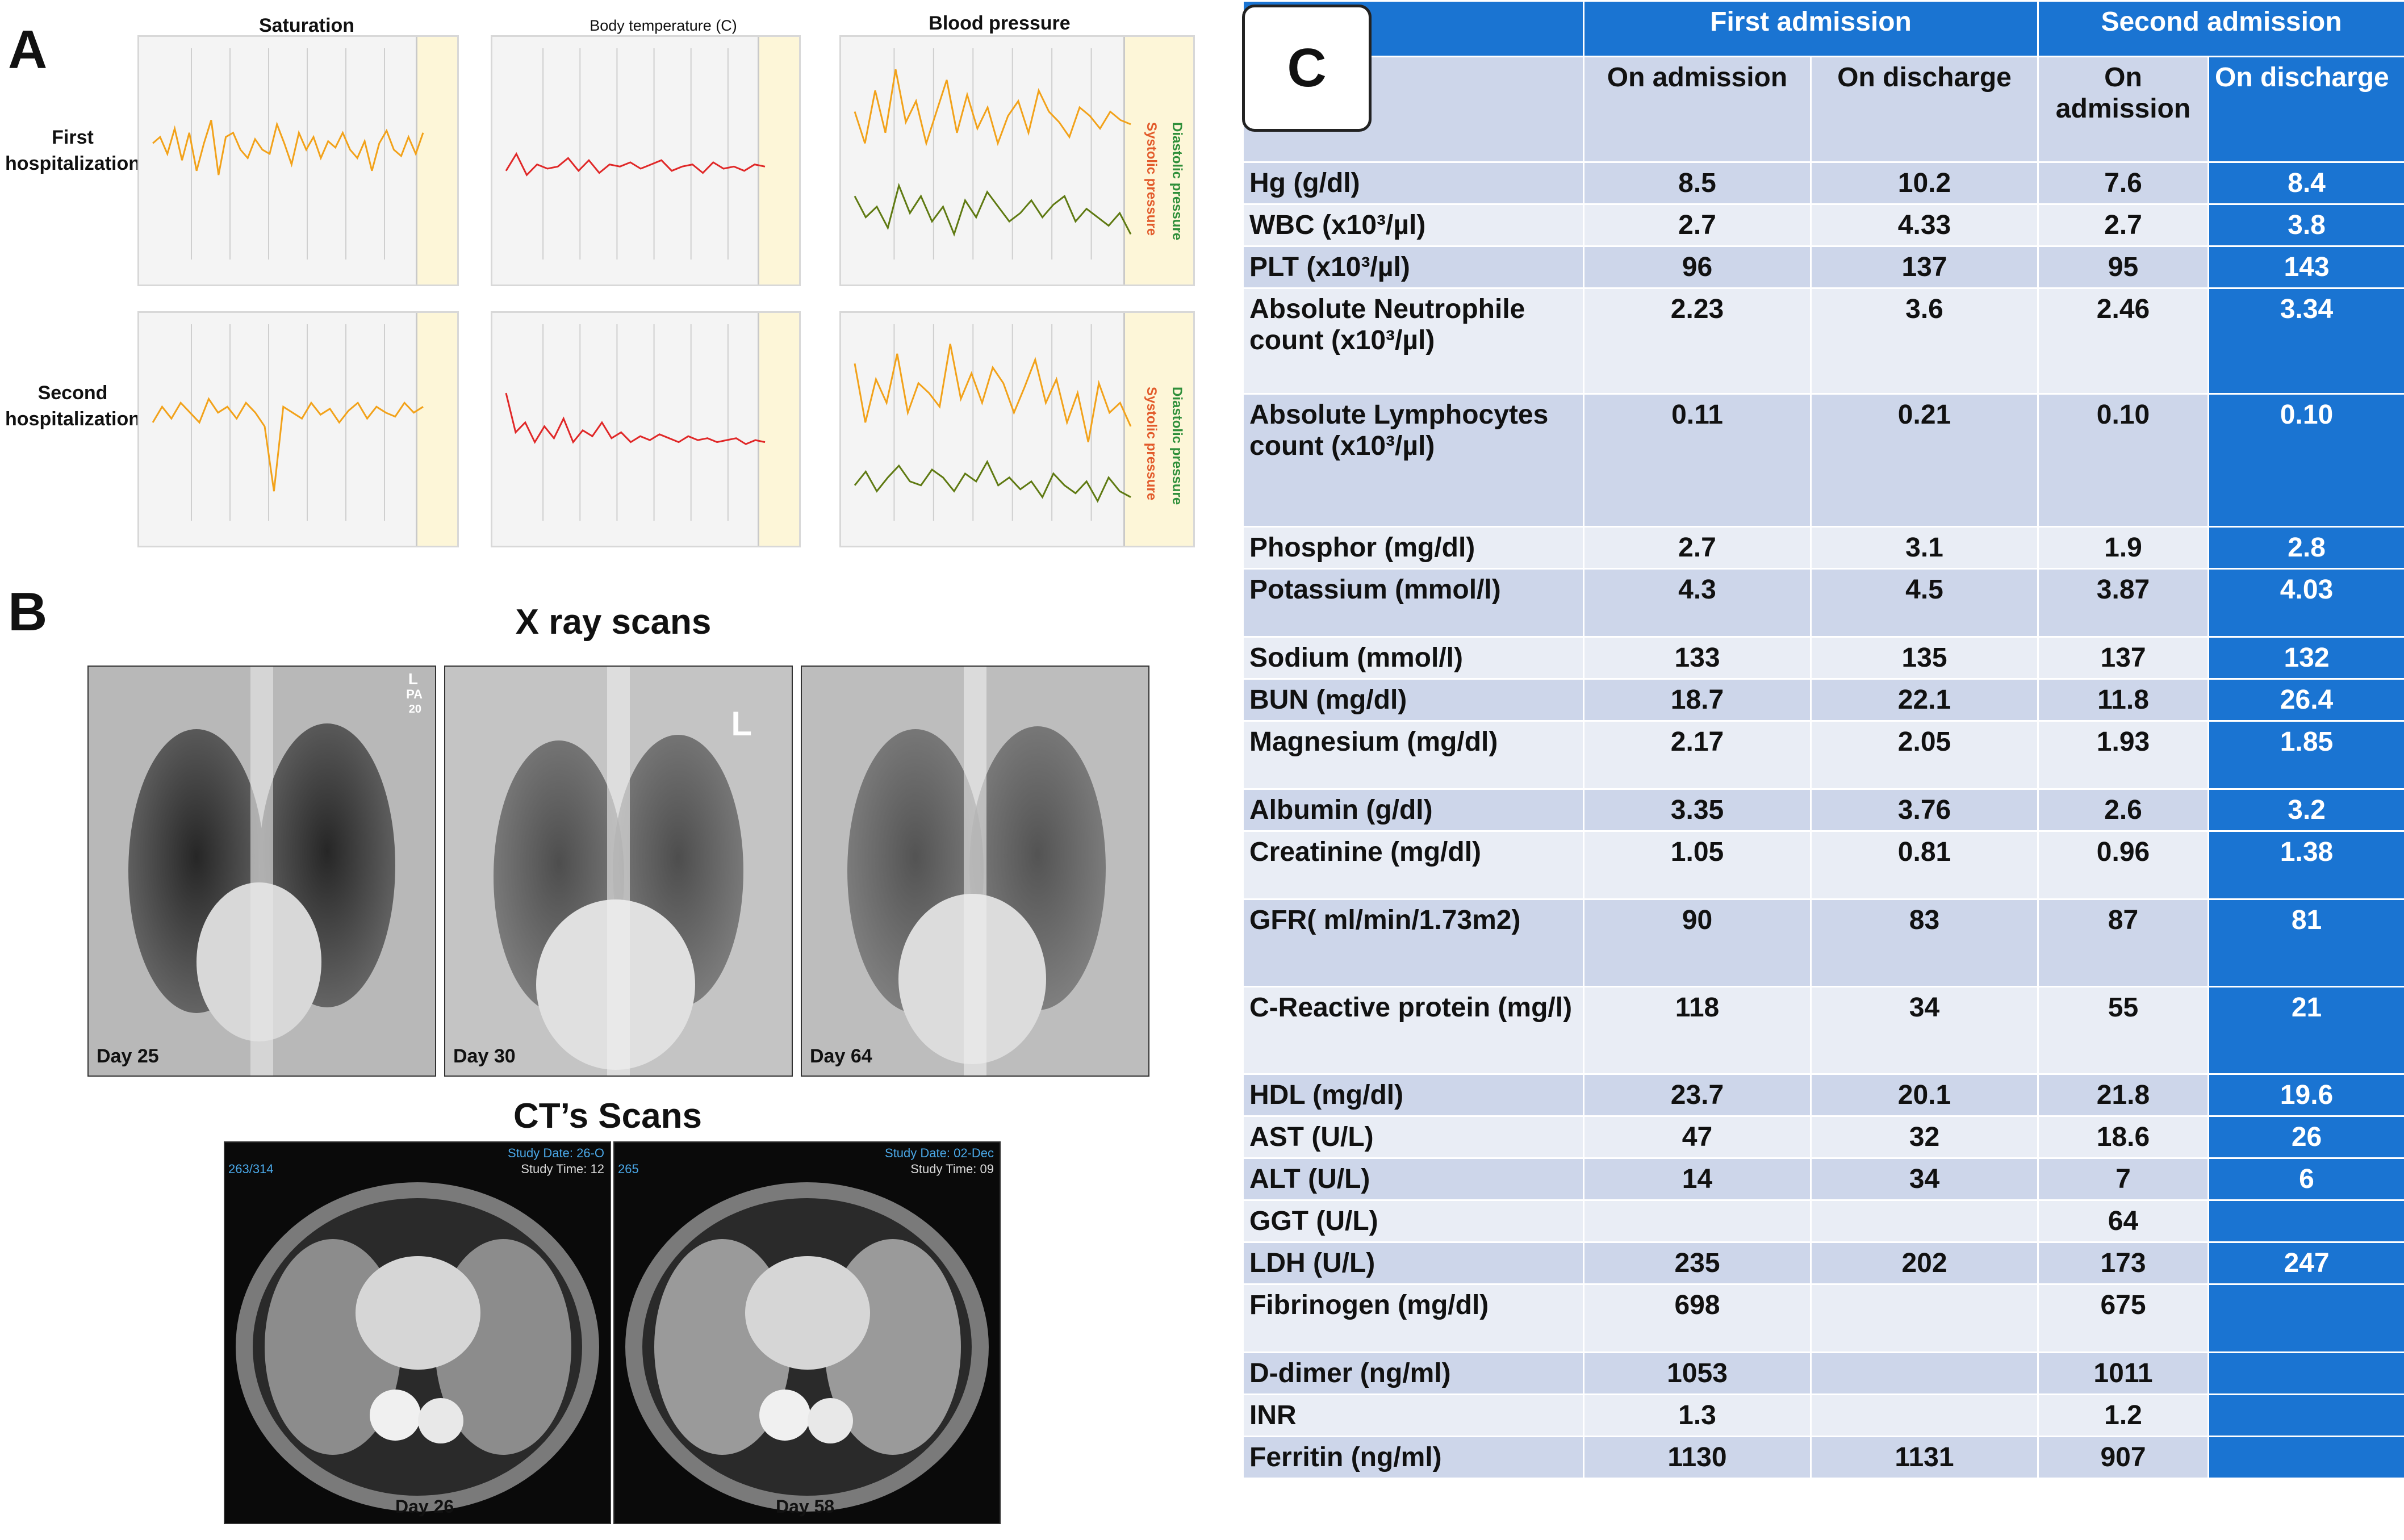 Image resolution: width=2404 pixels, height=1540 pixels. What do you see at coordinates (2123, 1179) in the screenshot?
I see `row-value: 7` at bounding box center [2123, 1179].